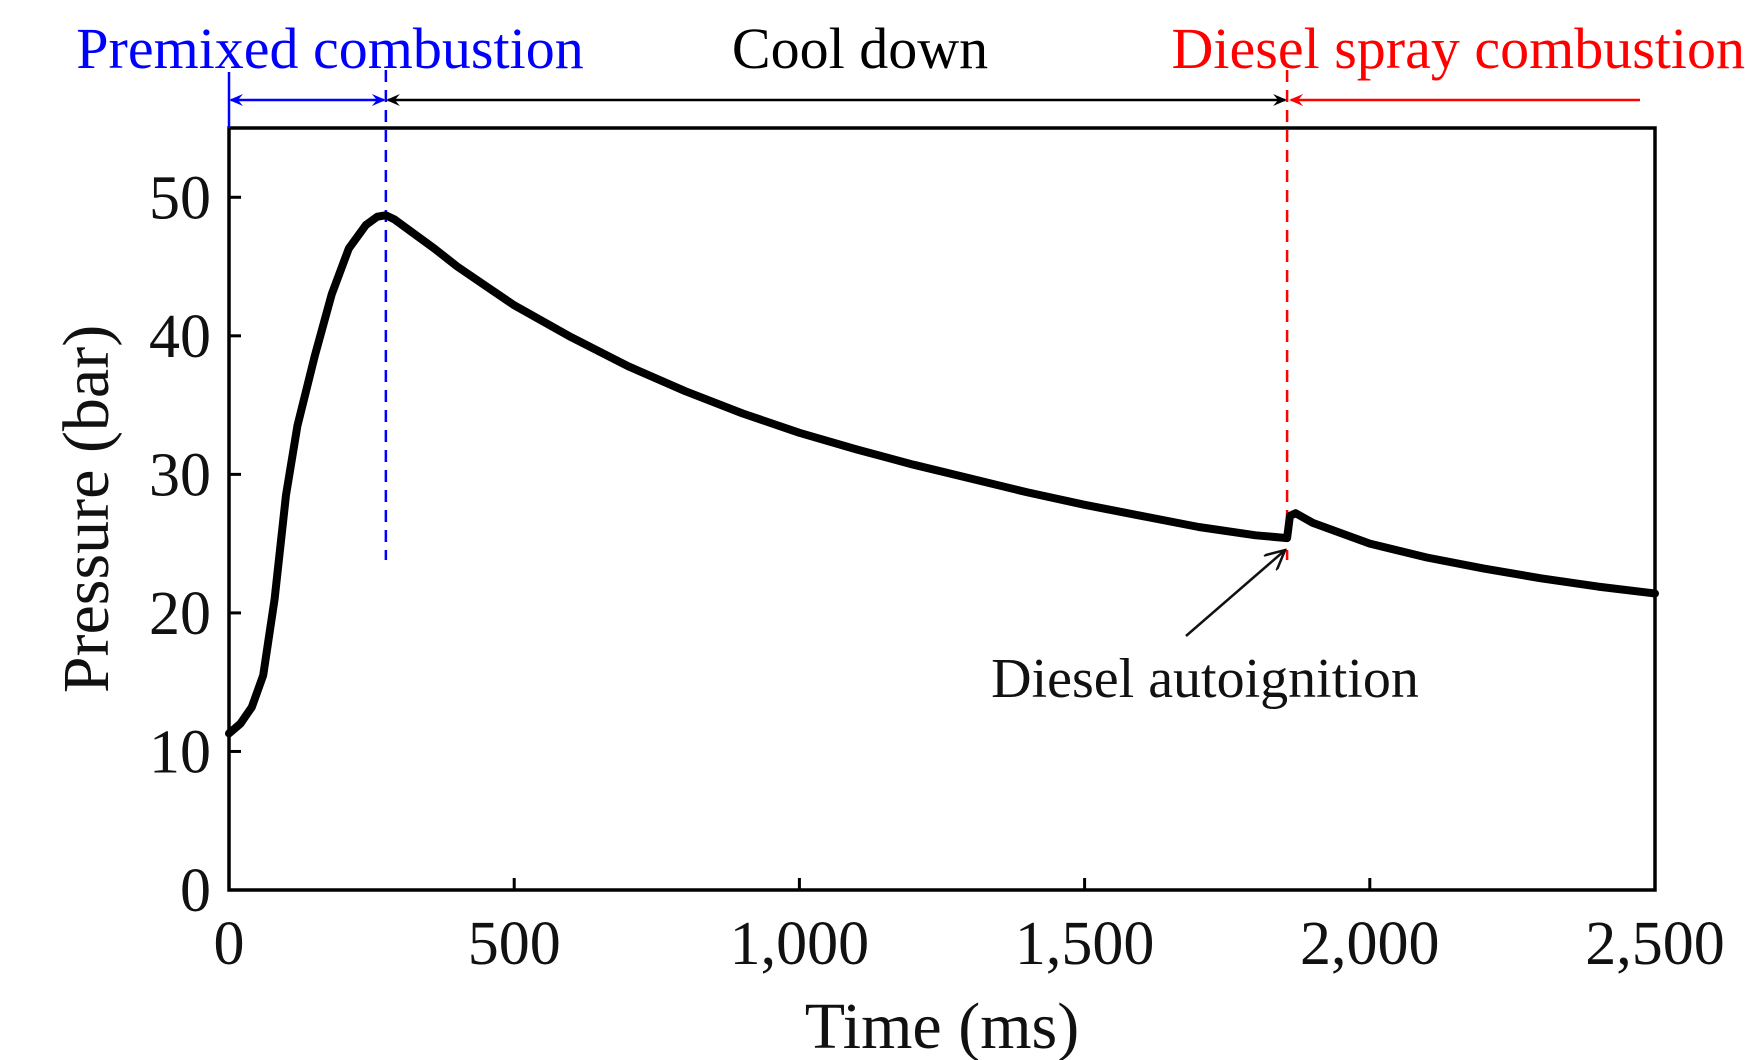  I want to click on x-tick-label: 0, so click(229, 944).